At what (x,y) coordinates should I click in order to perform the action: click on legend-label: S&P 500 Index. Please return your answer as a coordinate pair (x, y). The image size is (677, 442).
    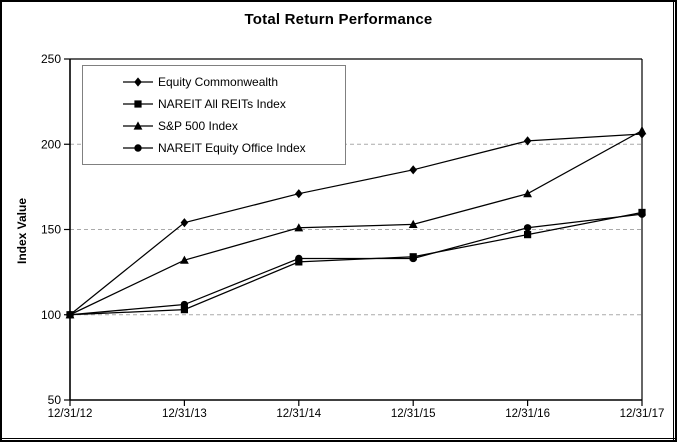
    Looking at the image, I should click on (198, 126).